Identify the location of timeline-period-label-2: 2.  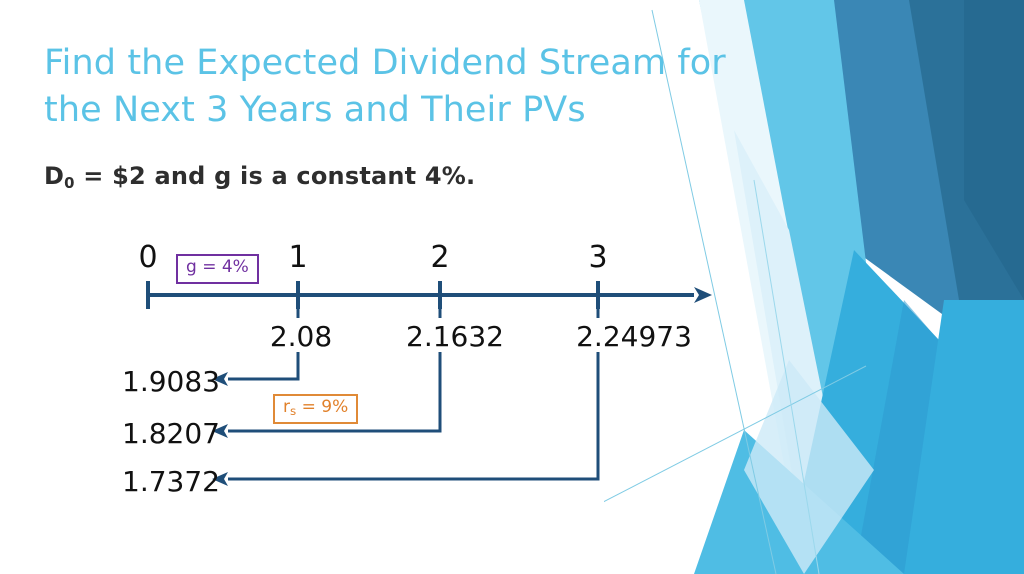
(440, 257).